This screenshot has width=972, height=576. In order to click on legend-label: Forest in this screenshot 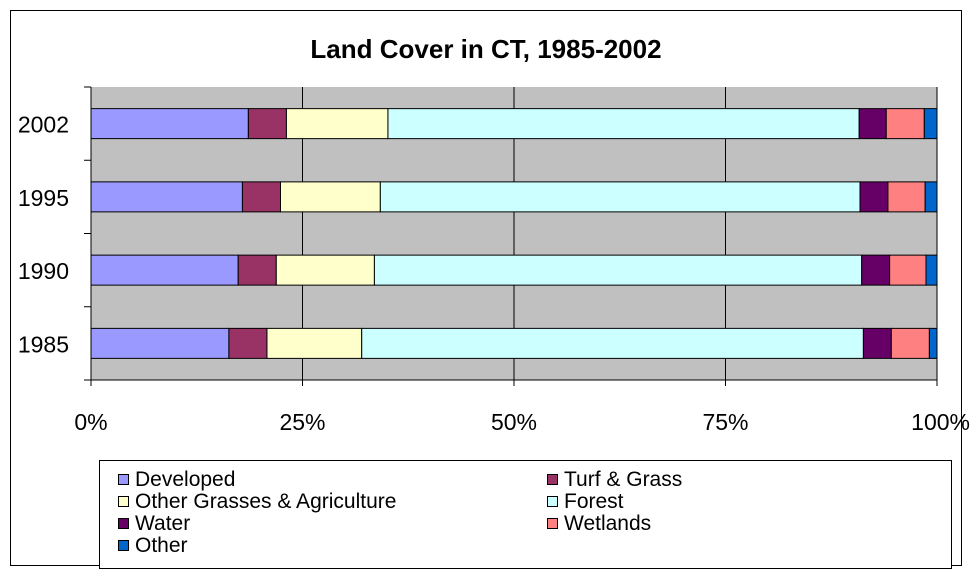, I will do `click(594, 501)`.